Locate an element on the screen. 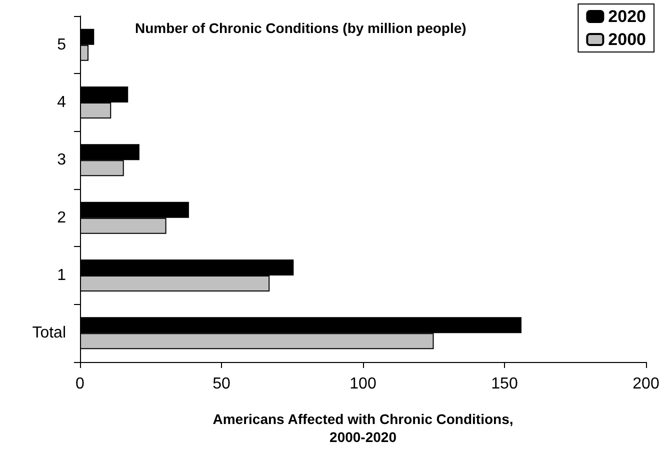 This screenshot has height=451, width=666. legend-label: 2000 is located at coordinates (627, 39).